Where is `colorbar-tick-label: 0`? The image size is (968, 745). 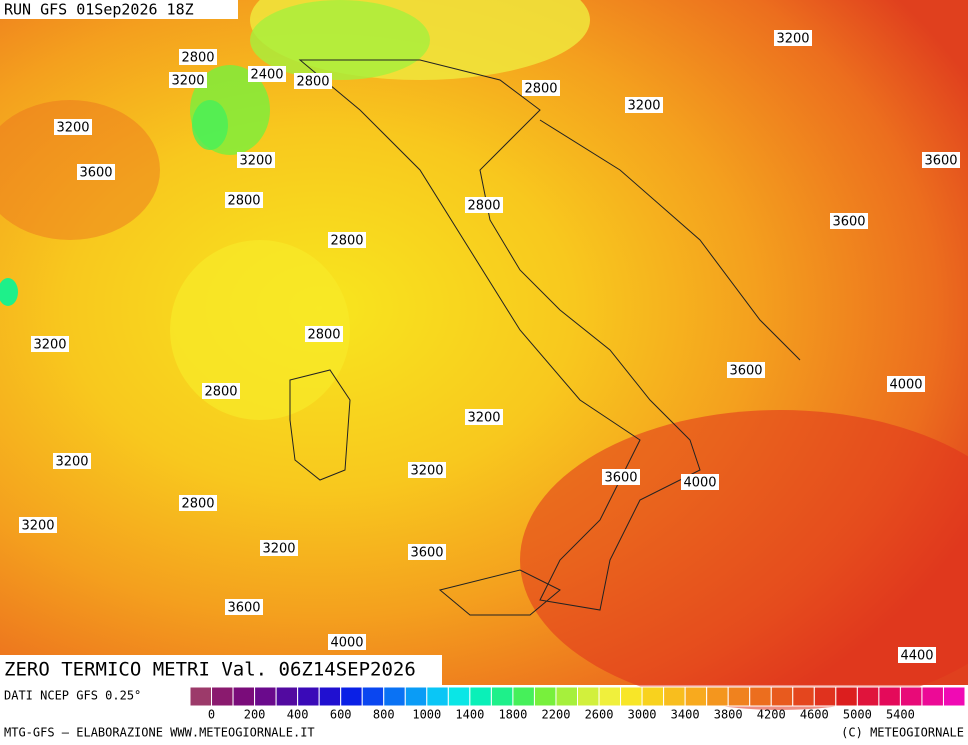
colorbar-tick-label: 0 is located at coordinates (211, 715).